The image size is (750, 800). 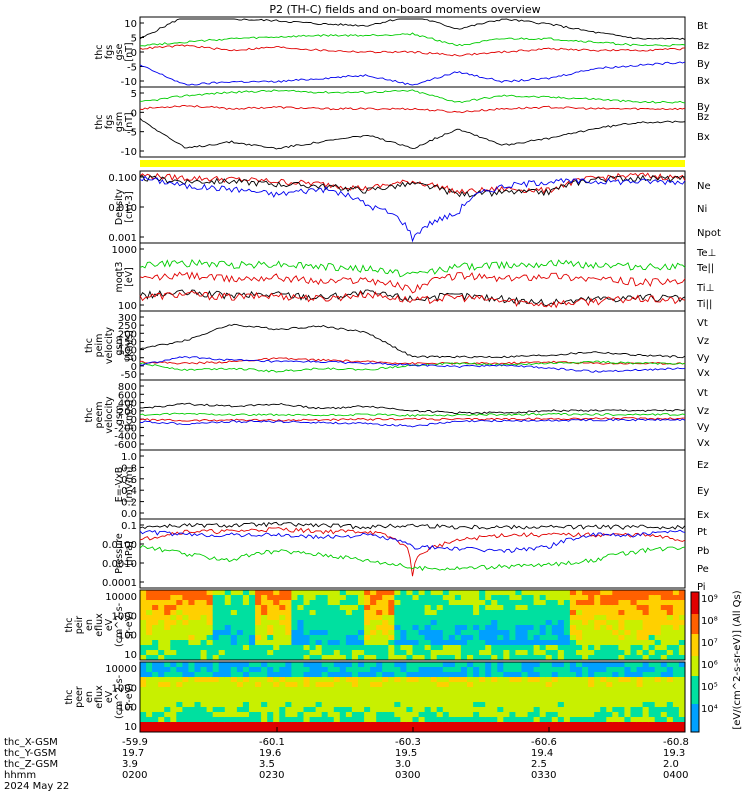 I want to click on panel-ylabel-line: (cm^2-s-, so click(x=119, y=697).